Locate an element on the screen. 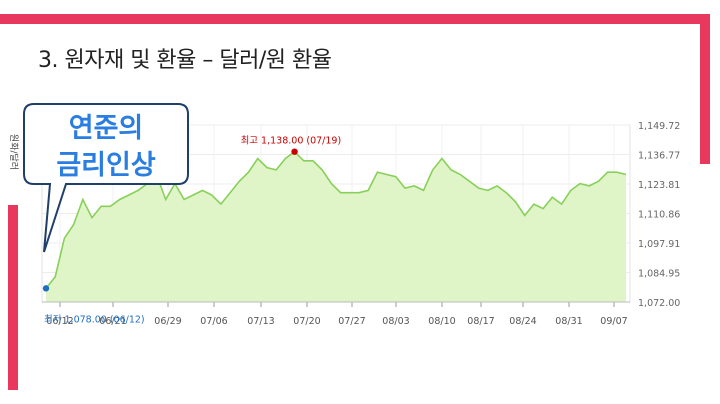 Image resolution: width=720 pixels, height=404 pixels. y-axis-label: 원화/달러 is located at coordinates (14, 152).